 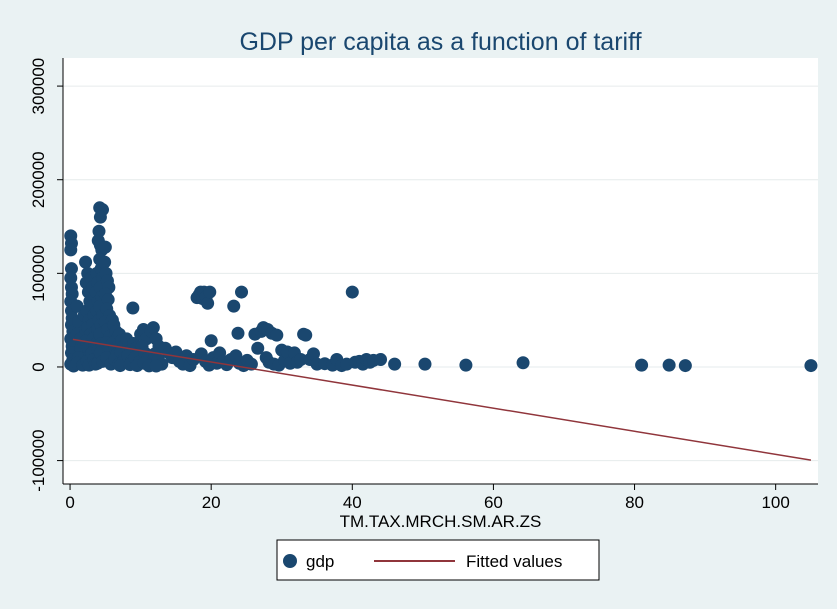 What do you see at coordinates (775, 502) in the screenshot?
I see `x-tick-label: 100` at bounding box center [775, 502].